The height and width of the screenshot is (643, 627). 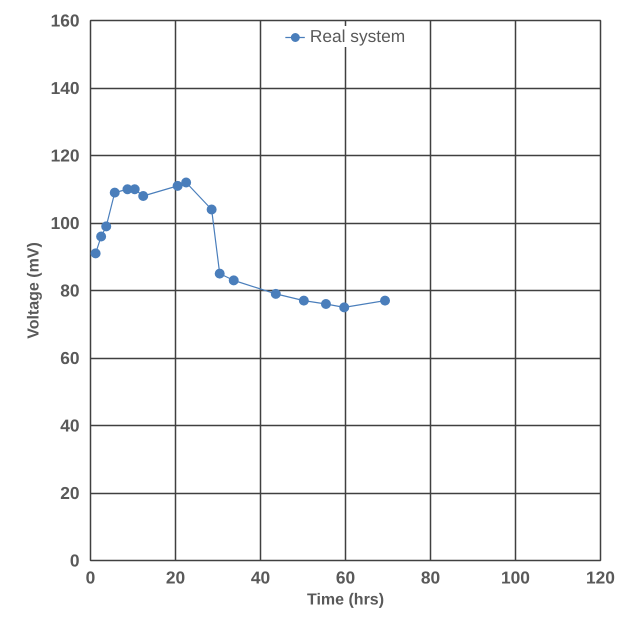 What do you see at coordinates (70, 493) in the screenshot?
I see `y-tick-label: 20` at bounding box center [70, 493].